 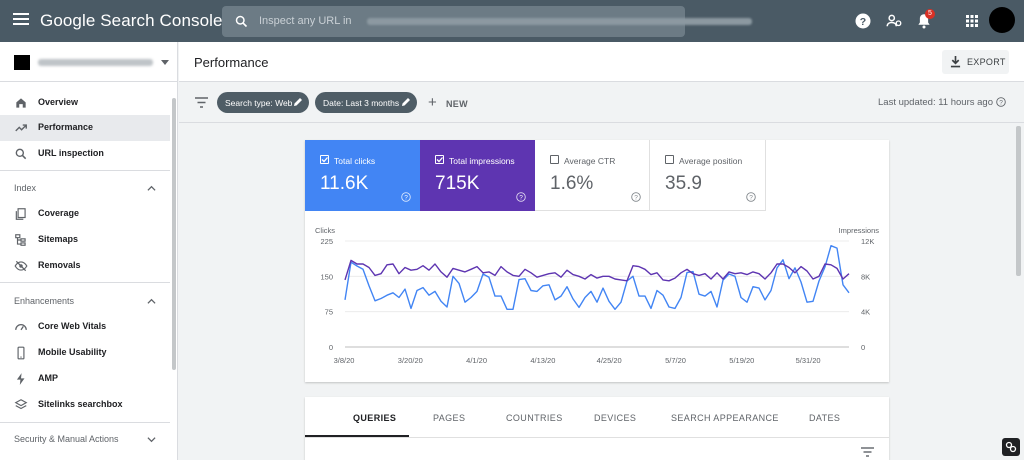 What do you see at coordinates (21, 404) in the screenshot?
I see `layers-icon` at bounding box center [21, 404].